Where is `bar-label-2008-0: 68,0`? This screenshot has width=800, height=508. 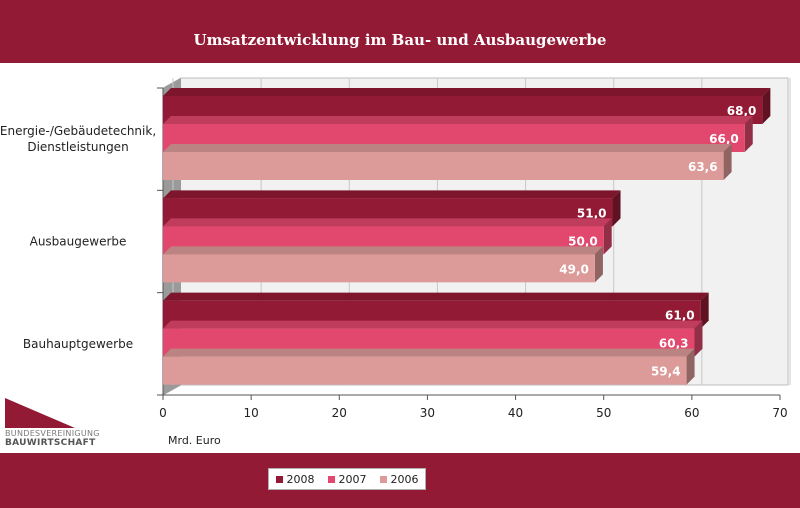
bar-label-2008-0: 68,0 is located at coordinates (742, 111).